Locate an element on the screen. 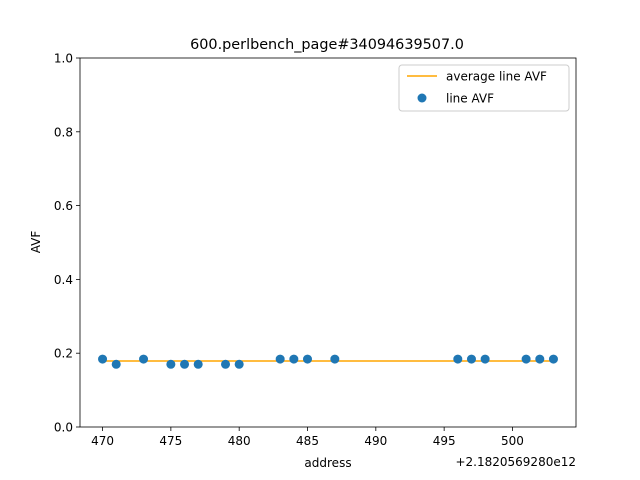 This screenshot has width=640, height=480. x-axis: 470 475 480 485 490 495 500 is located at coordinates (307, 437).